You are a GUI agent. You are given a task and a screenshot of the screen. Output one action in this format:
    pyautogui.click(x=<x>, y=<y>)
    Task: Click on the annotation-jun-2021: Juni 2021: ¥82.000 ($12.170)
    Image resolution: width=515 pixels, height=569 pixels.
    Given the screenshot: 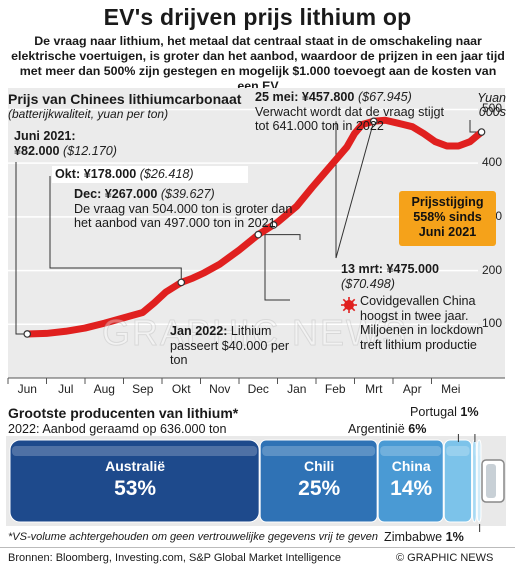 What is the action you would take?
    pyautogui.click(x=74, y=143)
    